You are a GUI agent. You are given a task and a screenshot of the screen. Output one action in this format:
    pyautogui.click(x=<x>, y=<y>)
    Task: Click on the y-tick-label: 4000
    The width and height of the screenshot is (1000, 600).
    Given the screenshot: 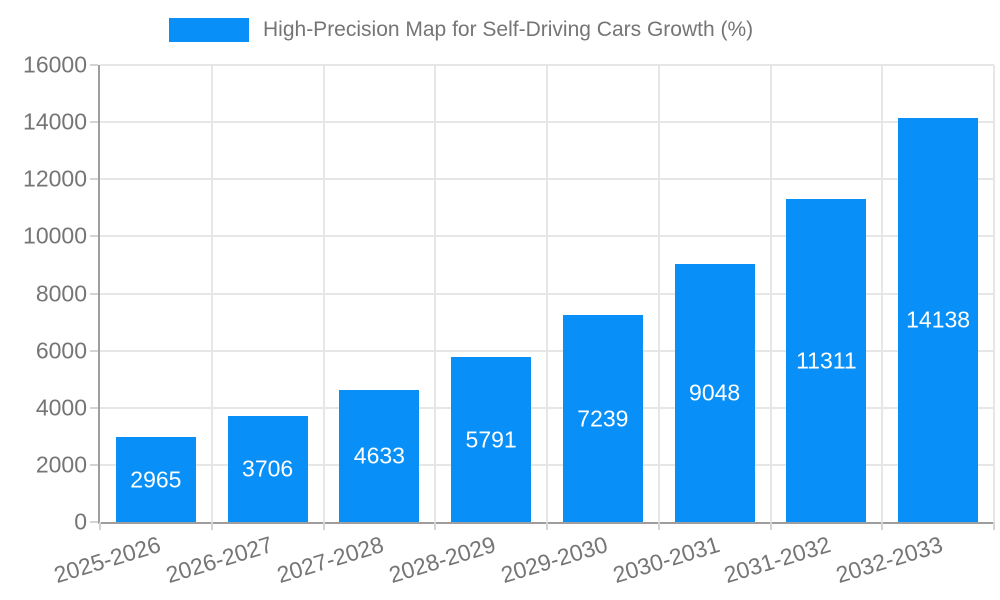 What is the action you would take?
    pyautogui.click(x=61, y=407)
    